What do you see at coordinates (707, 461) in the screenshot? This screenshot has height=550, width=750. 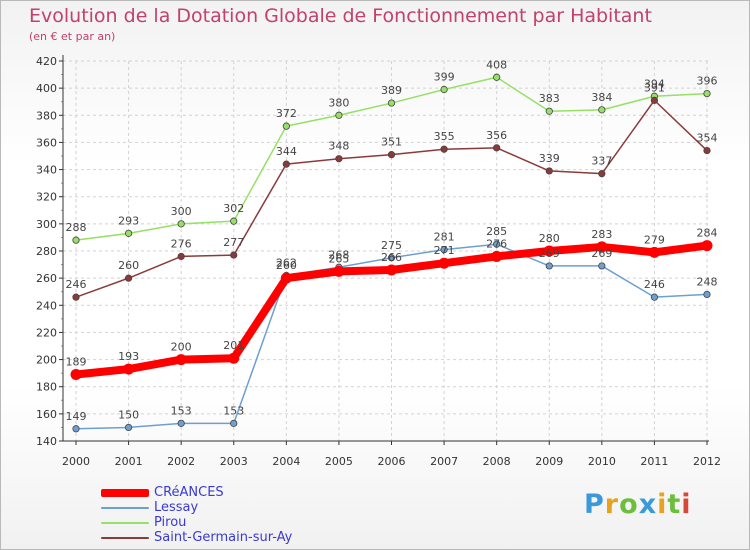 I see `x-tick-label: 2012` at bounding box center [707, 461].